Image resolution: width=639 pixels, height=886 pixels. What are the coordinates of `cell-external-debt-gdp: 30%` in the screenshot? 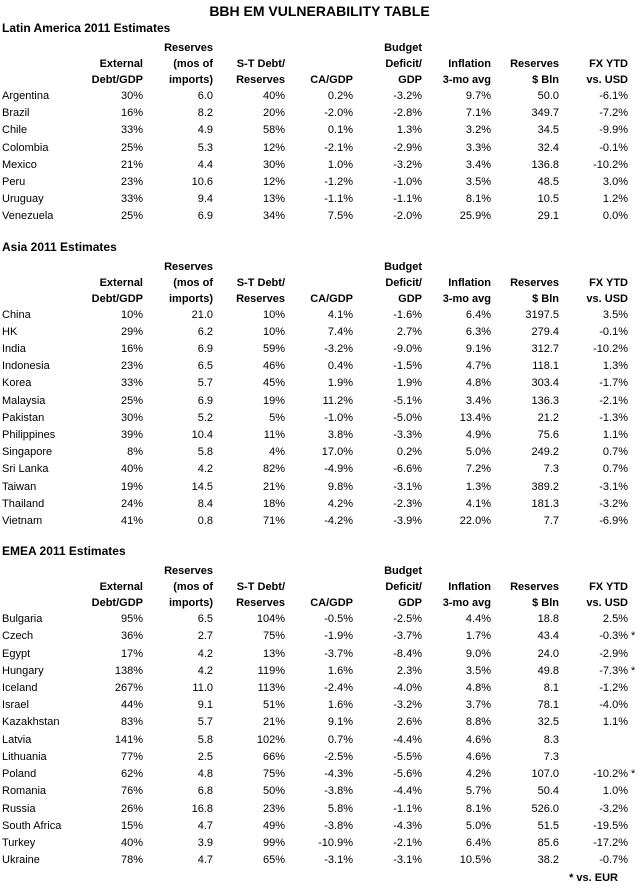 It's located at (131, 96).